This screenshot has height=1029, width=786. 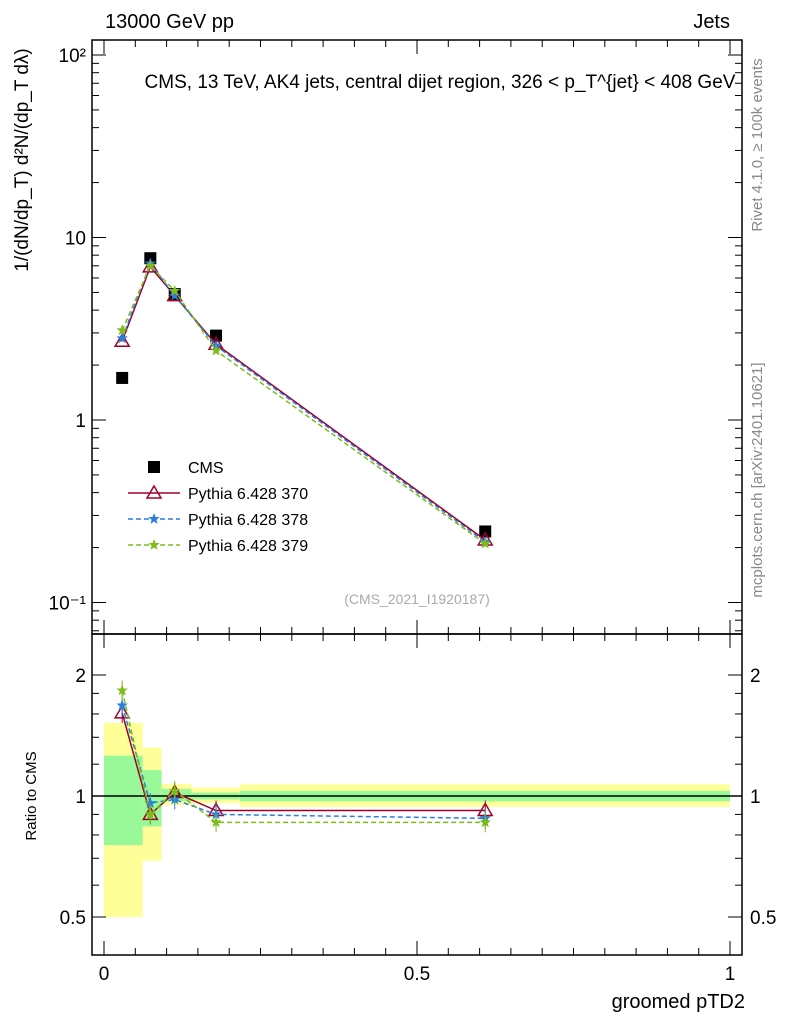 What do you see at coordinates (75, 239) in the screenshot?
I see `main-ytick-label: 10` at bounding box center [75, 239].